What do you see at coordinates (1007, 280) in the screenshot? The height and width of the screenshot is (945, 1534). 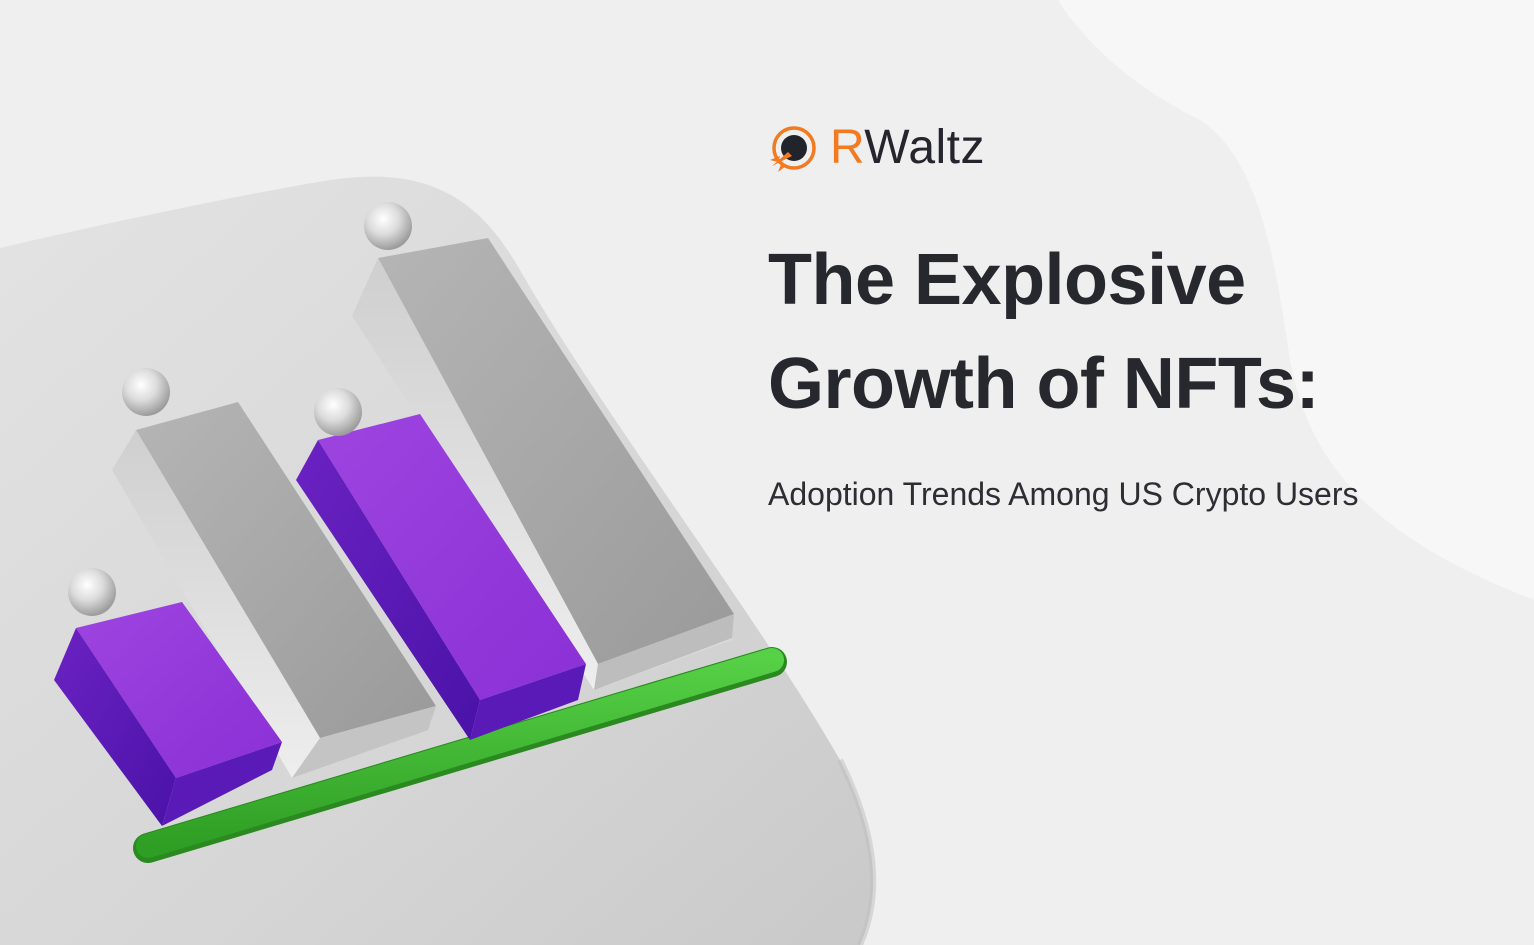 I see `headline-line-1: The Explosive` at bounding box center [1007, 280].